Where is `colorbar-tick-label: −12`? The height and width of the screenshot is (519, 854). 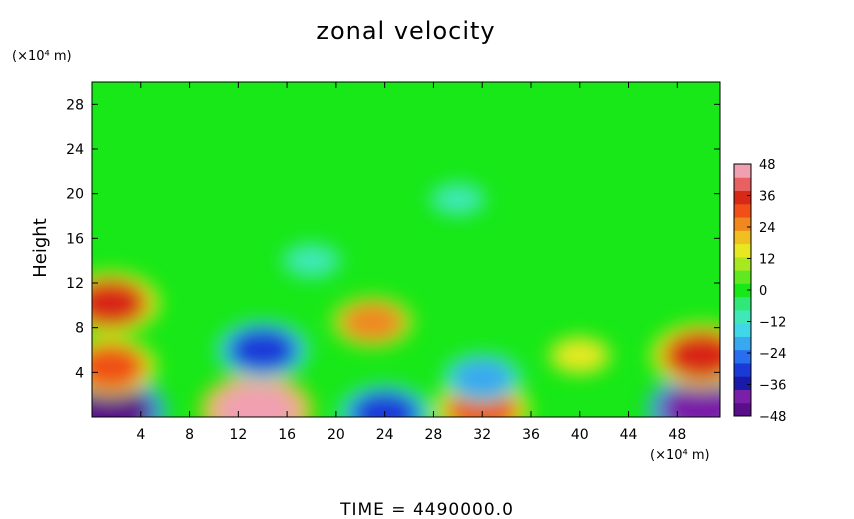 colorbar-tick-label: −12 is located at coordinates (772, 323).